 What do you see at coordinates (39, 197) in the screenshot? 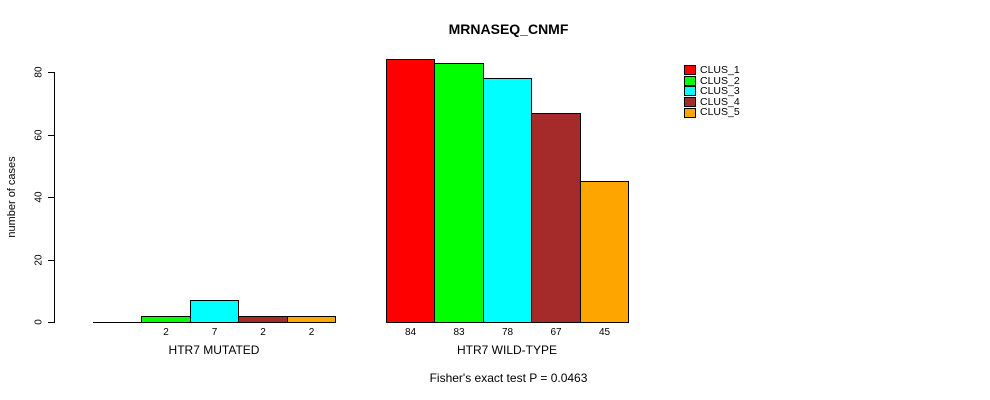
I see `y-axis-tick-label: 40` at bounding box center [39, 197].